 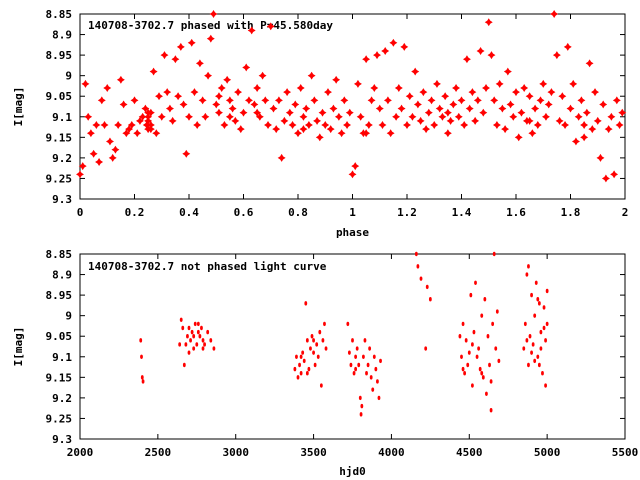 I want to click on x-tick-label: 5500, so click(x=625, y=452).